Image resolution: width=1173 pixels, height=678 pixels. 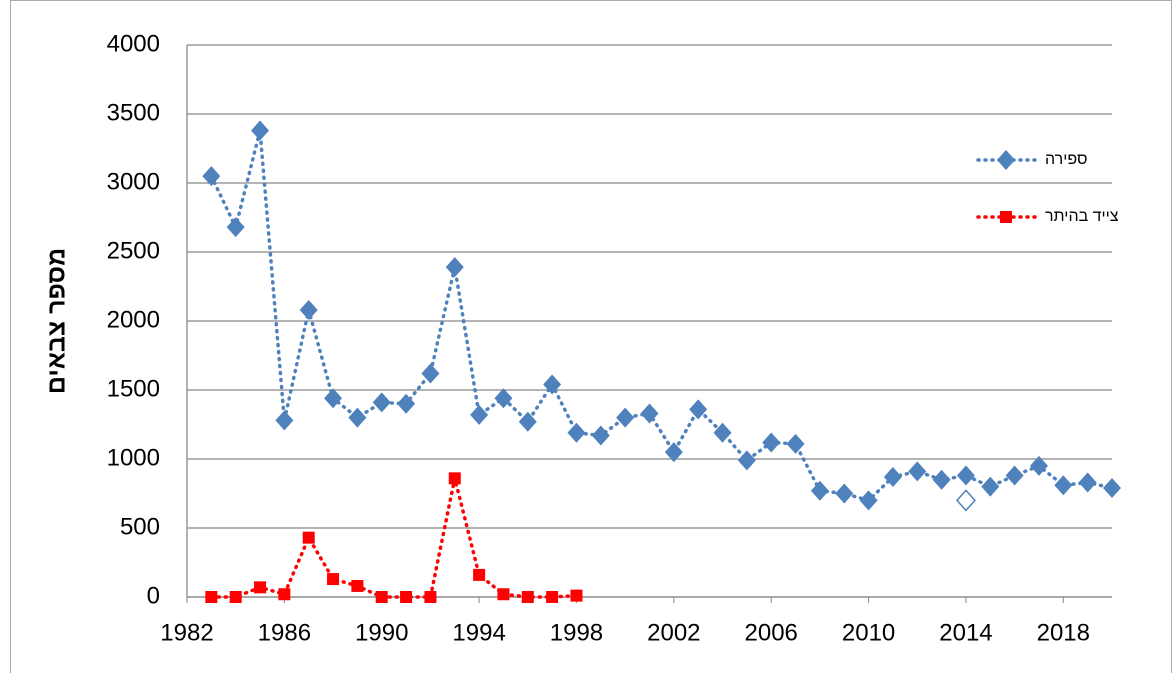 What do you see at coordinates (1066, 159) in the screenshot?
I see `legend-label: ספירה` at bounding box center [1066, 159].